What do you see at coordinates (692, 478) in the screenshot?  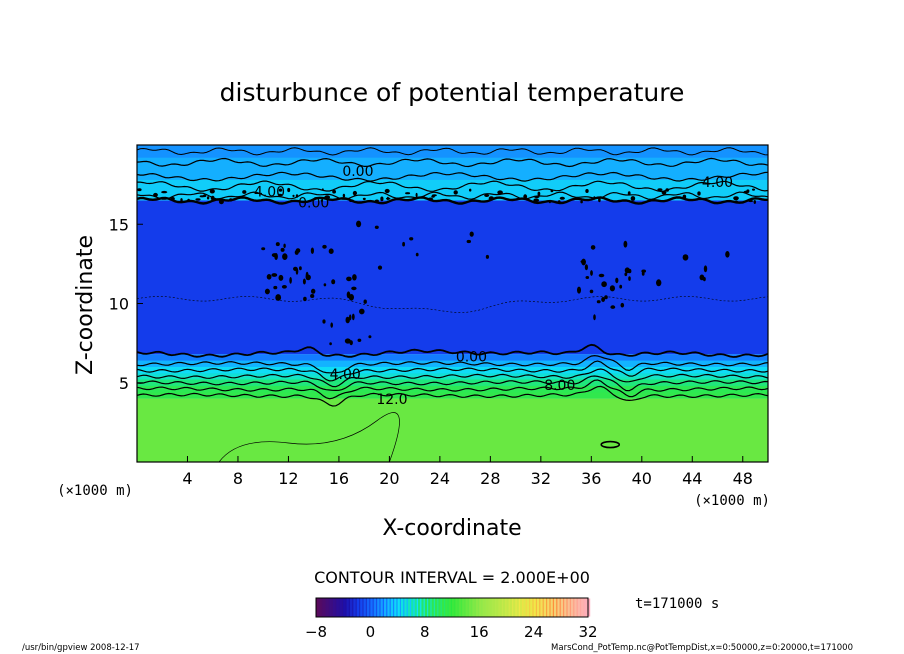 I see `x-tick-label: 44` at bounding box center [692, 478].